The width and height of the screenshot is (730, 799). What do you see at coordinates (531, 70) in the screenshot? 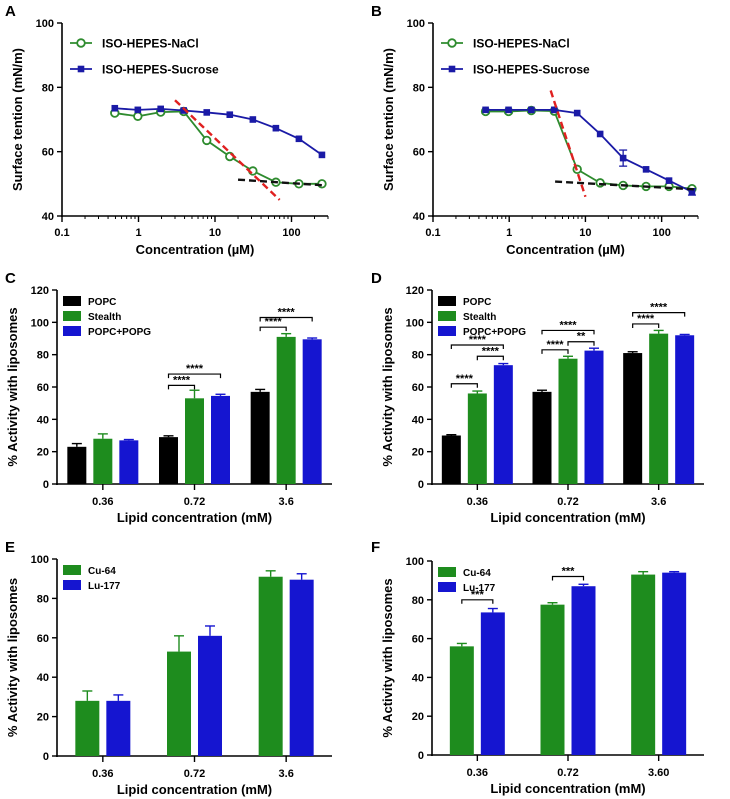
I see `legend-label: ISO-HEPES-Sucrose` at bounding box center [531, 70].